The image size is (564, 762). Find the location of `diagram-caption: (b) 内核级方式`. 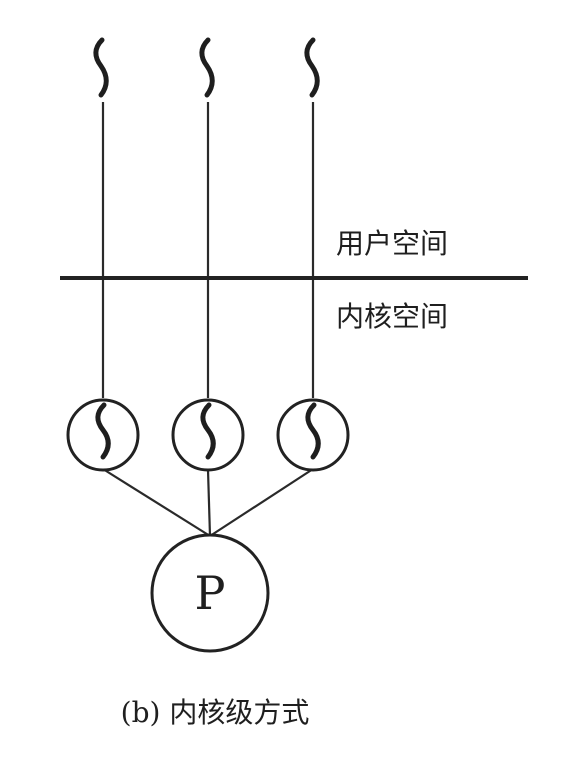

diagram-caption: (b) 内核级方式 is located at coordinates (215, 712).